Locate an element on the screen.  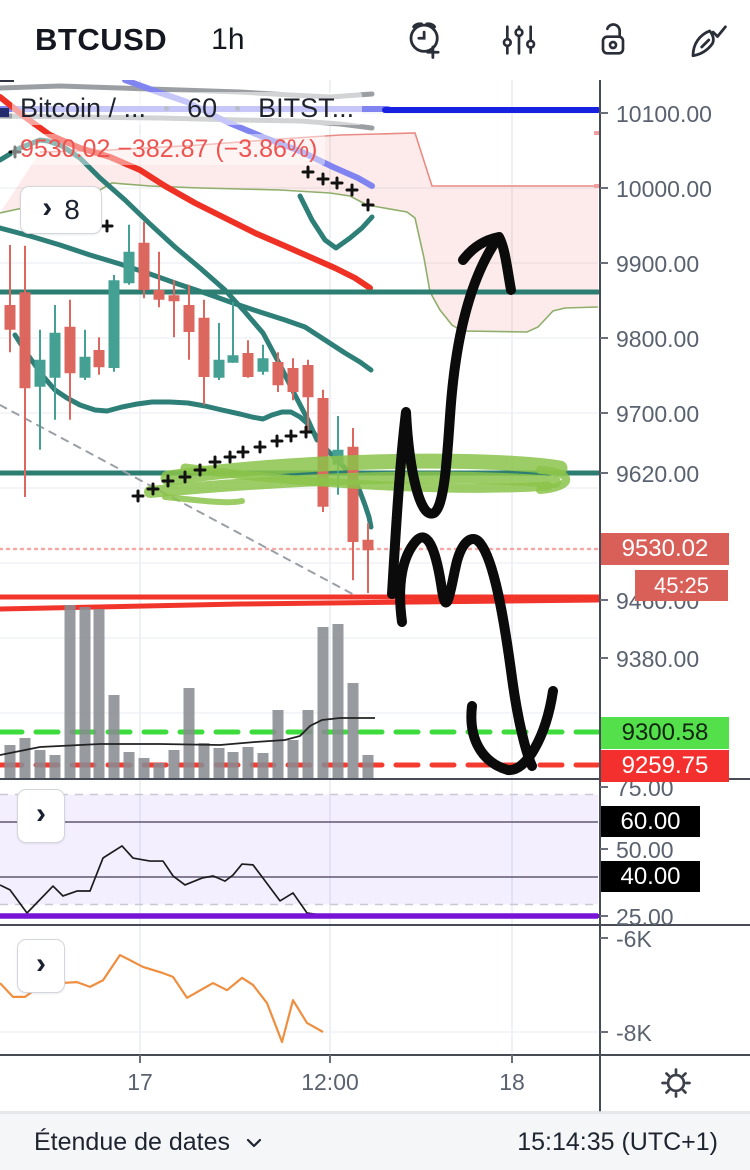
bottom-bar: Étendue de dates 15:14:35 (UTC+1) is located at coordinates (375, 1141).